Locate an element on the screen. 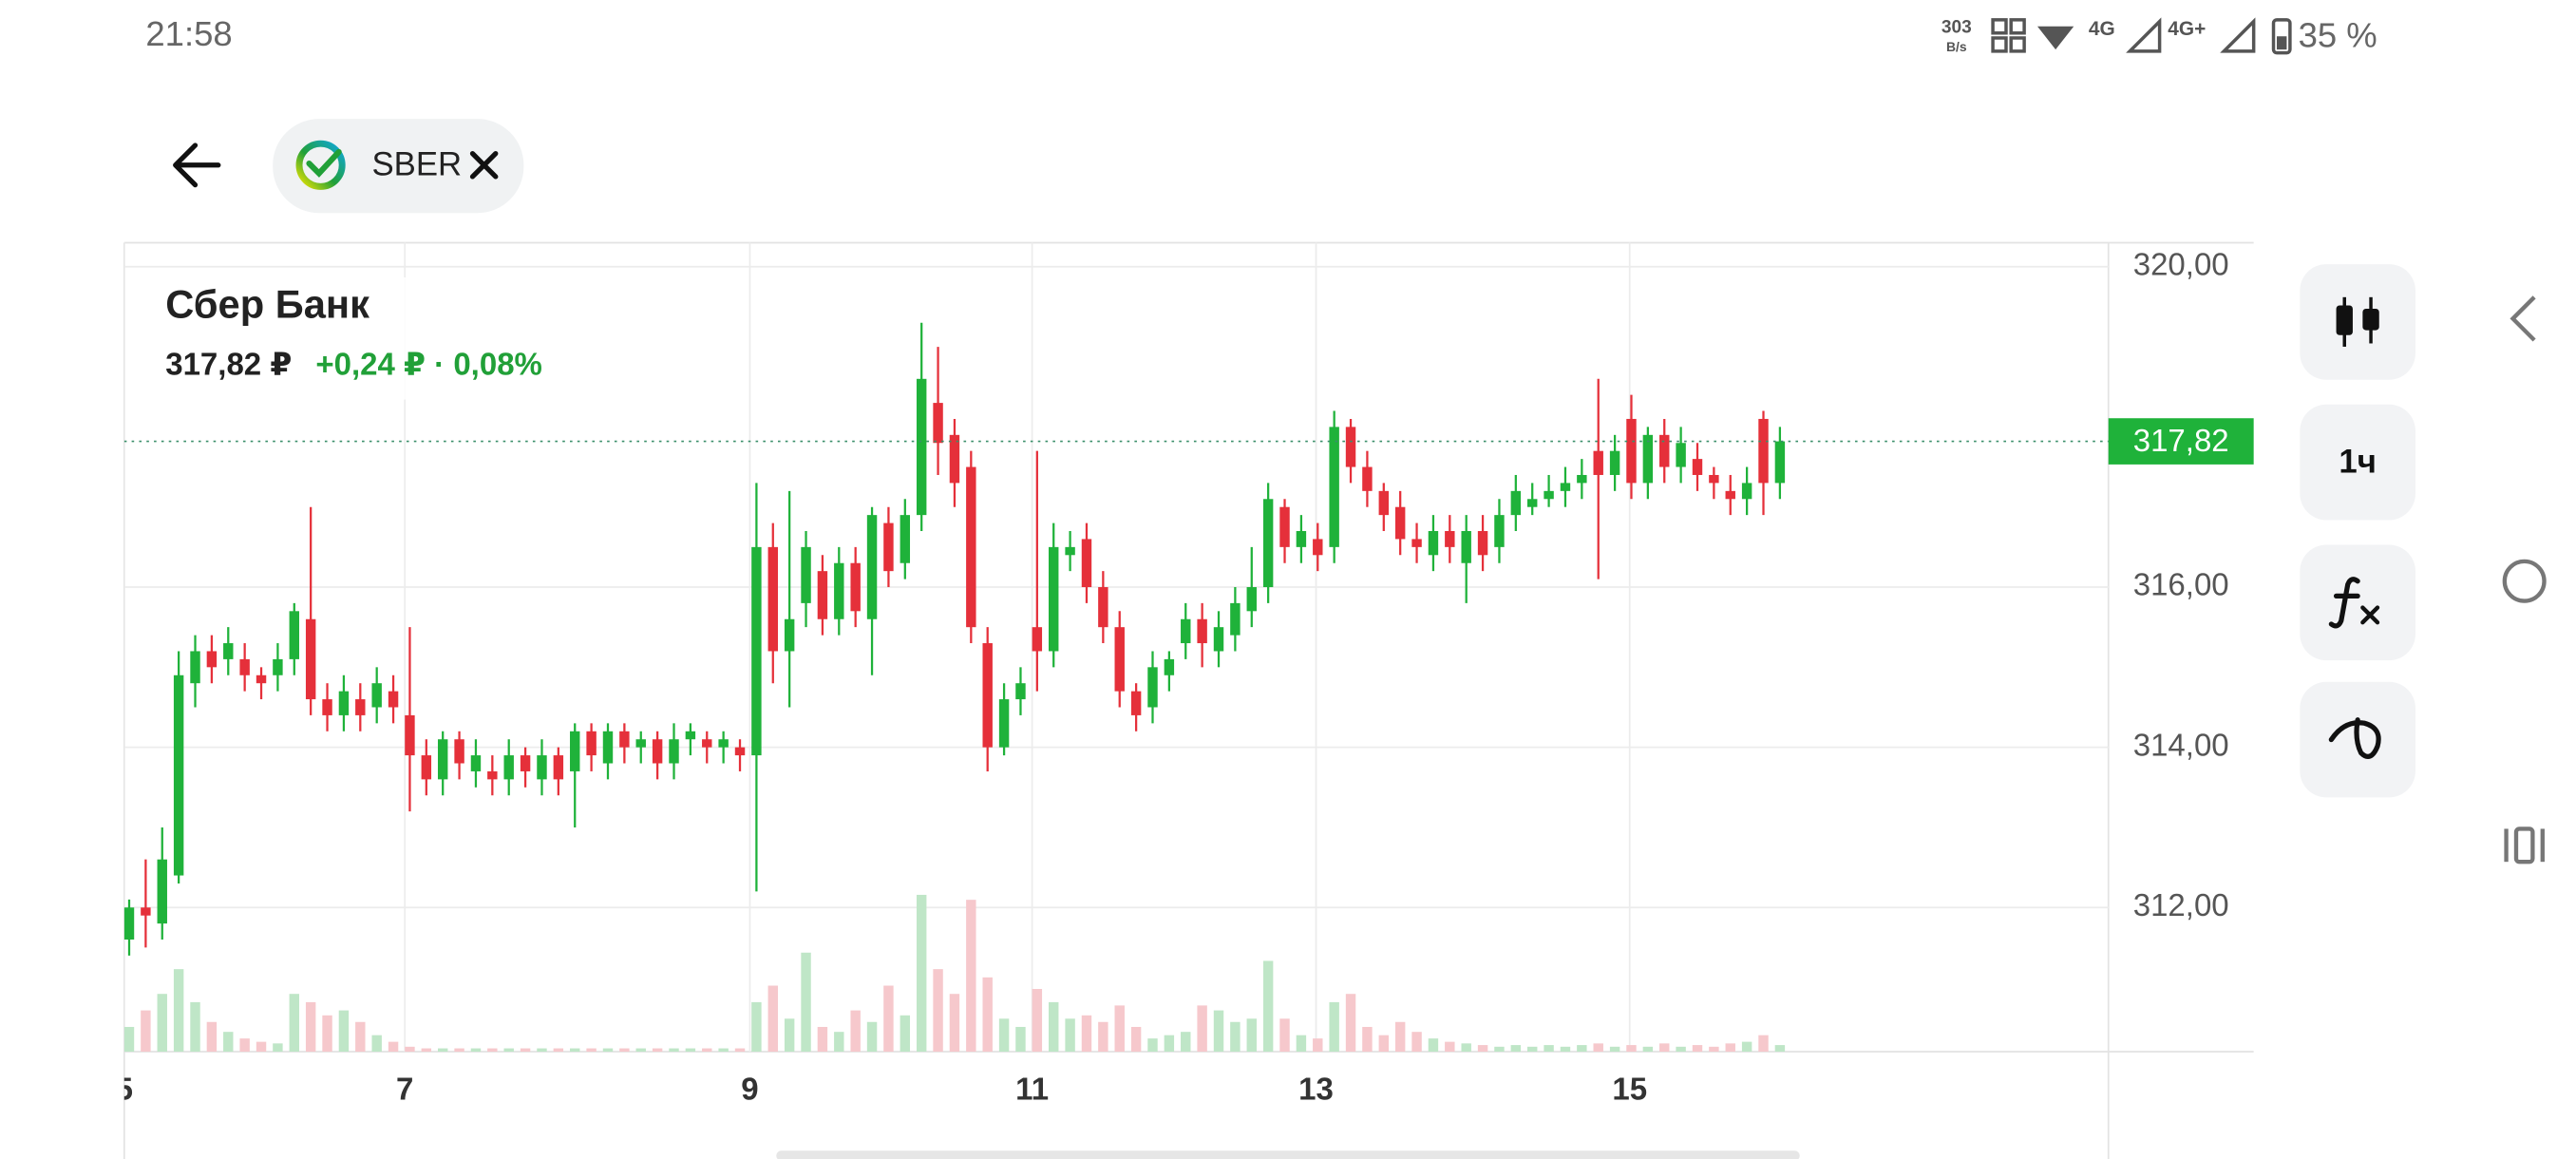 The height and width of the screenshot is (1159, 2576). chart-title: Сбер Банк is located at coordinates (267, 303).